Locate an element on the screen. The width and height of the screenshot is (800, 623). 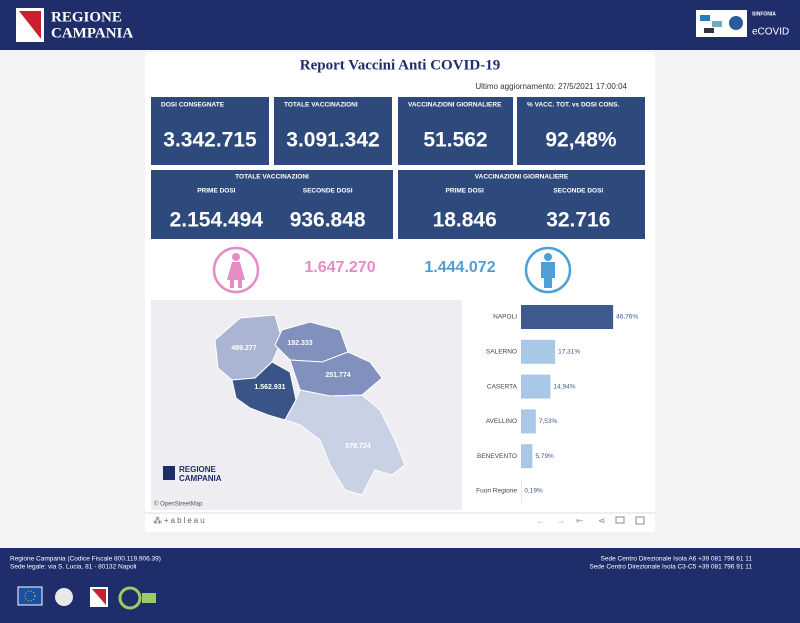
map-label: 192.333 is located at coordinates (299, 343).